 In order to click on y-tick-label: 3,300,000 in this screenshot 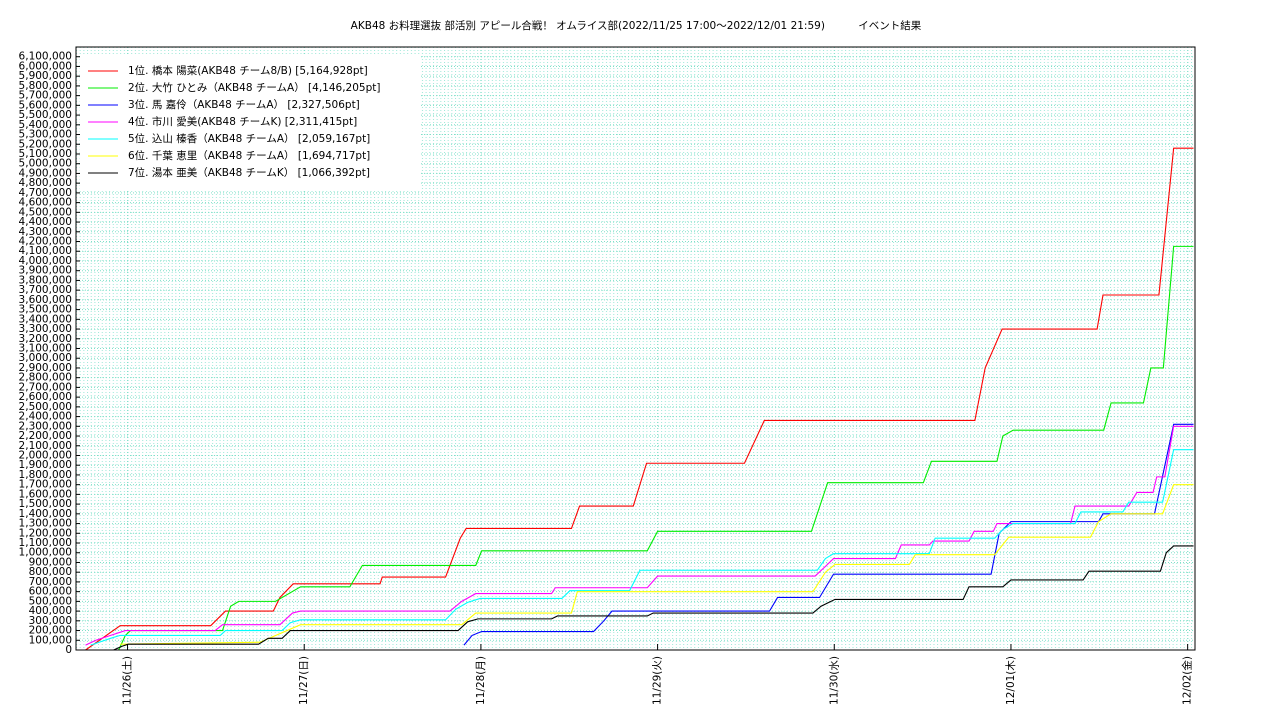, I will do `click(45, 329)`.